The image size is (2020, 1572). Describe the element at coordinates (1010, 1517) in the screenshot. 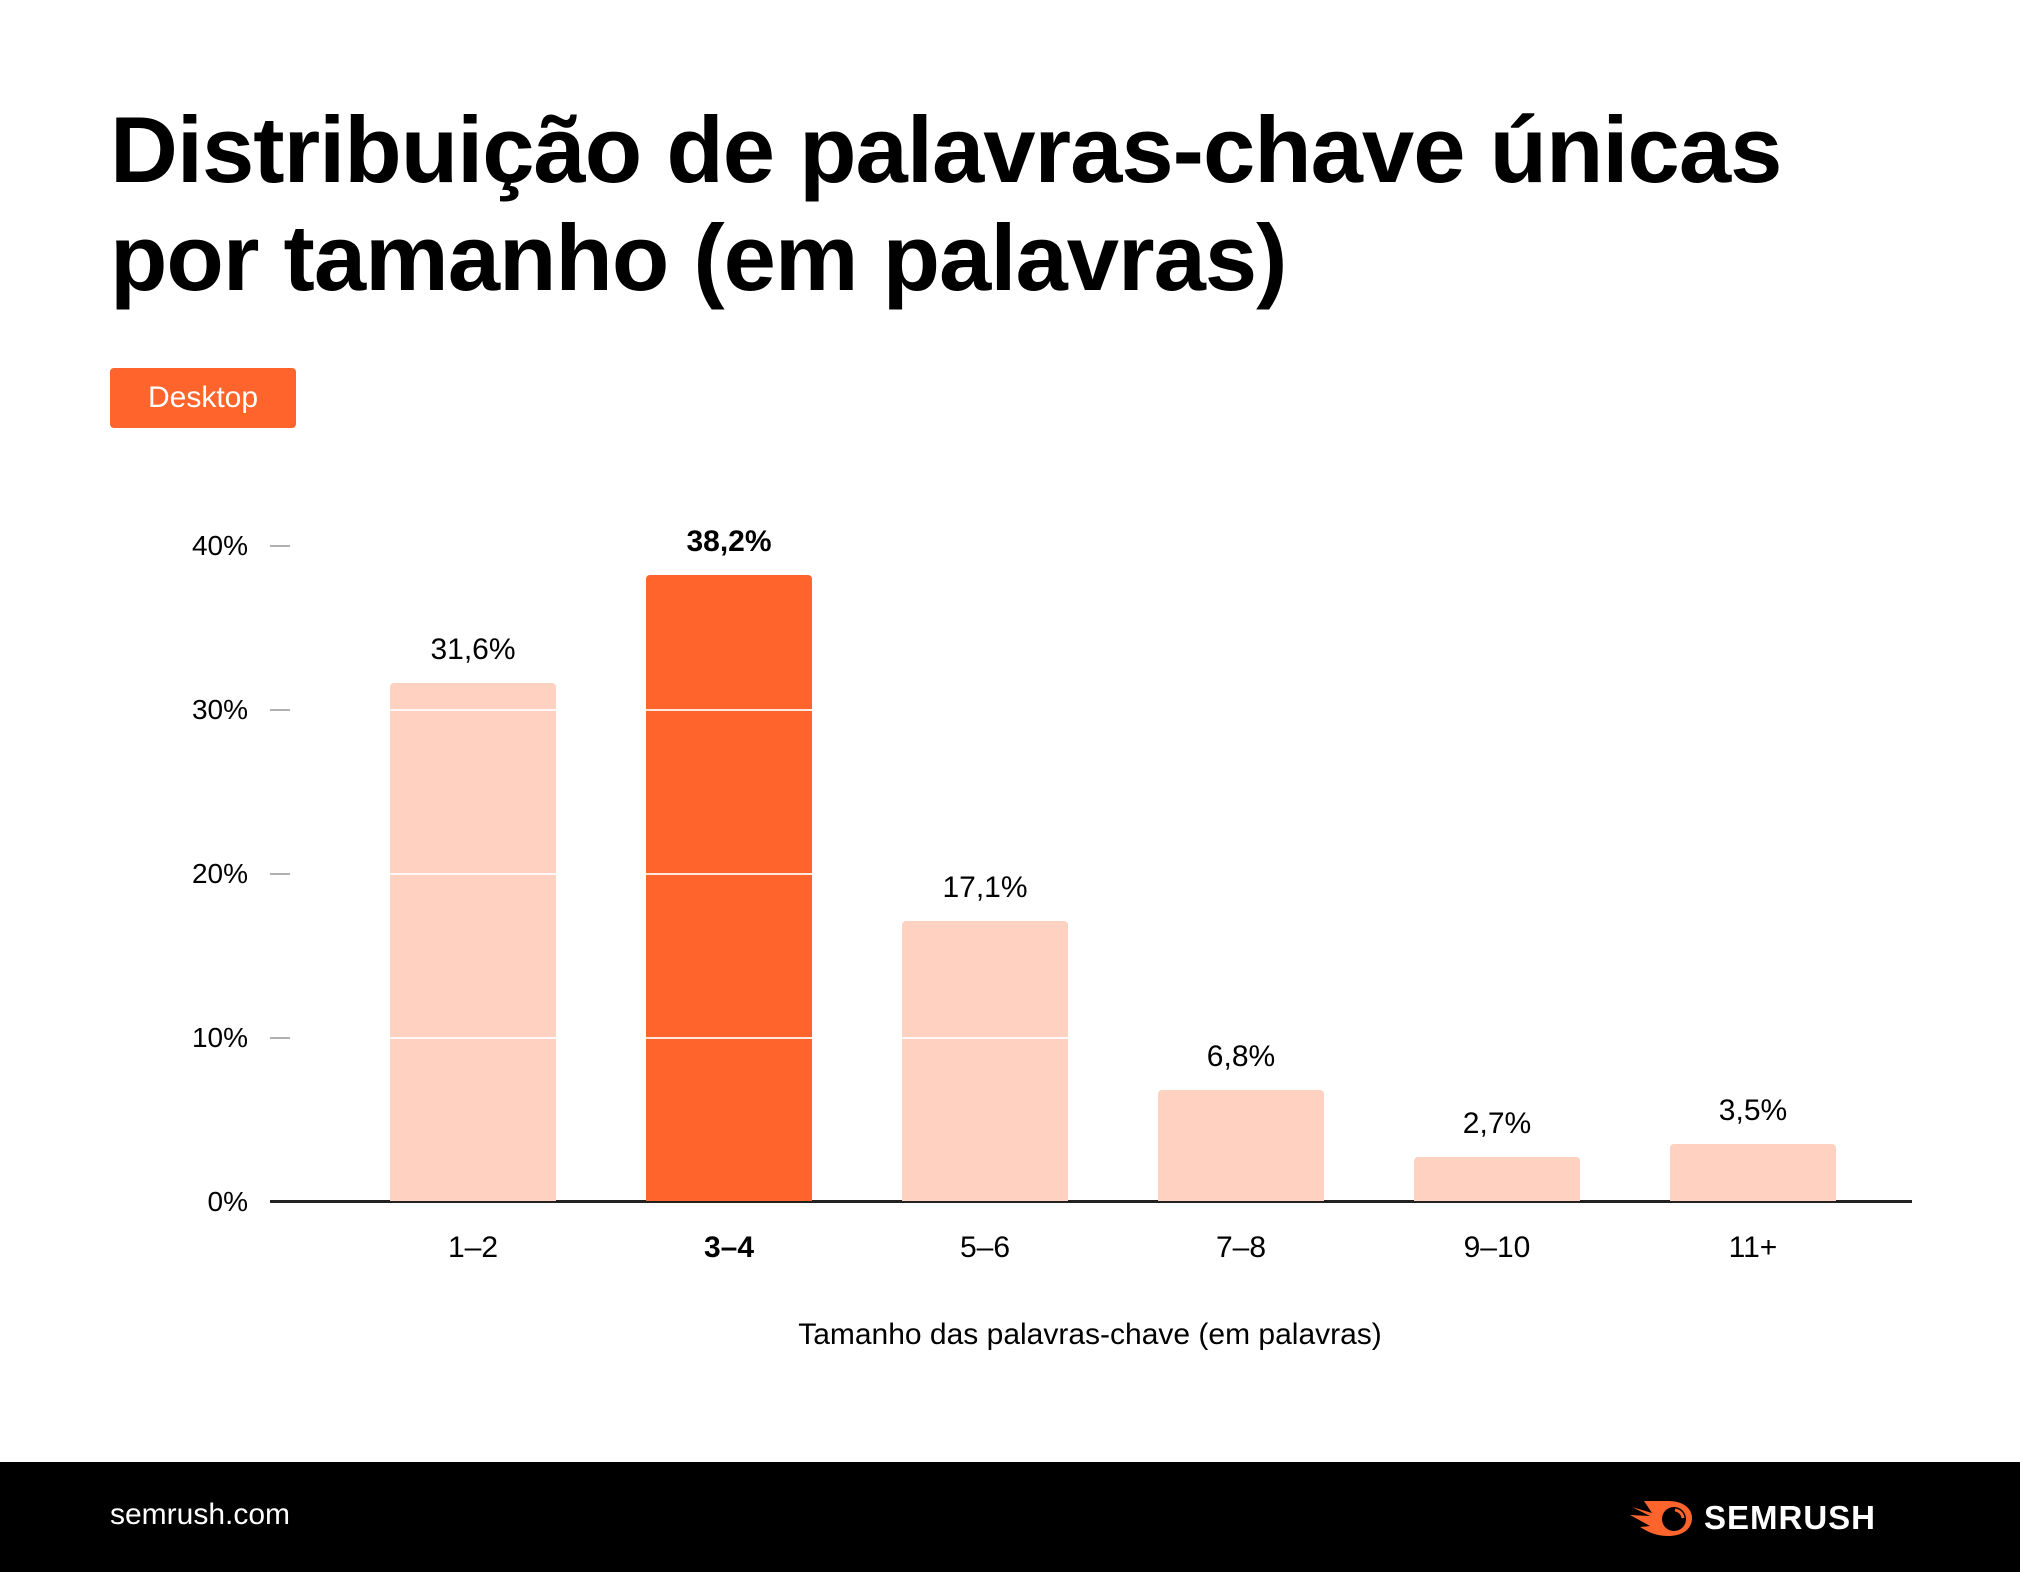

I see `footer: semrush.com SEMRUSH` at that location.